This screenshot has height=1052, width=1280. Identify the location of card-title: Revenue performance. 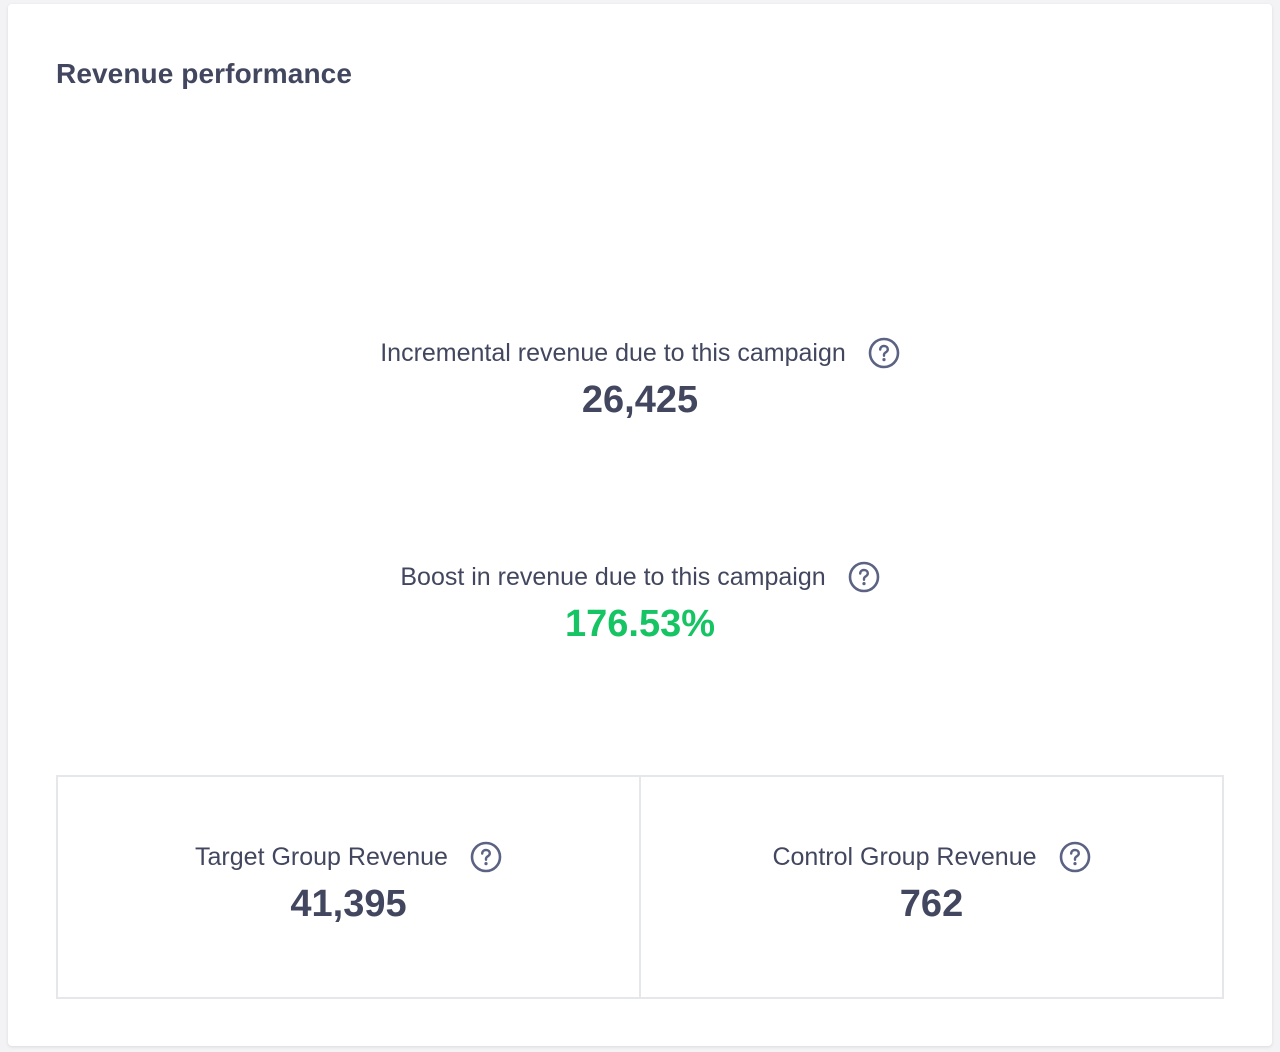
(204, 73).